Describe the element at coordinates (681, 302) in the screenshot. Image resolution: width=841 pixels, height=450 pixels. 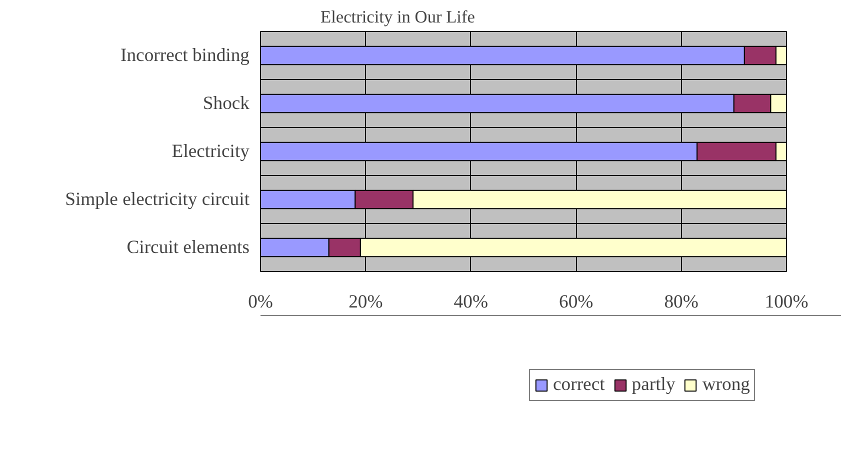
I see `x-tick-label: 80%` at that location.